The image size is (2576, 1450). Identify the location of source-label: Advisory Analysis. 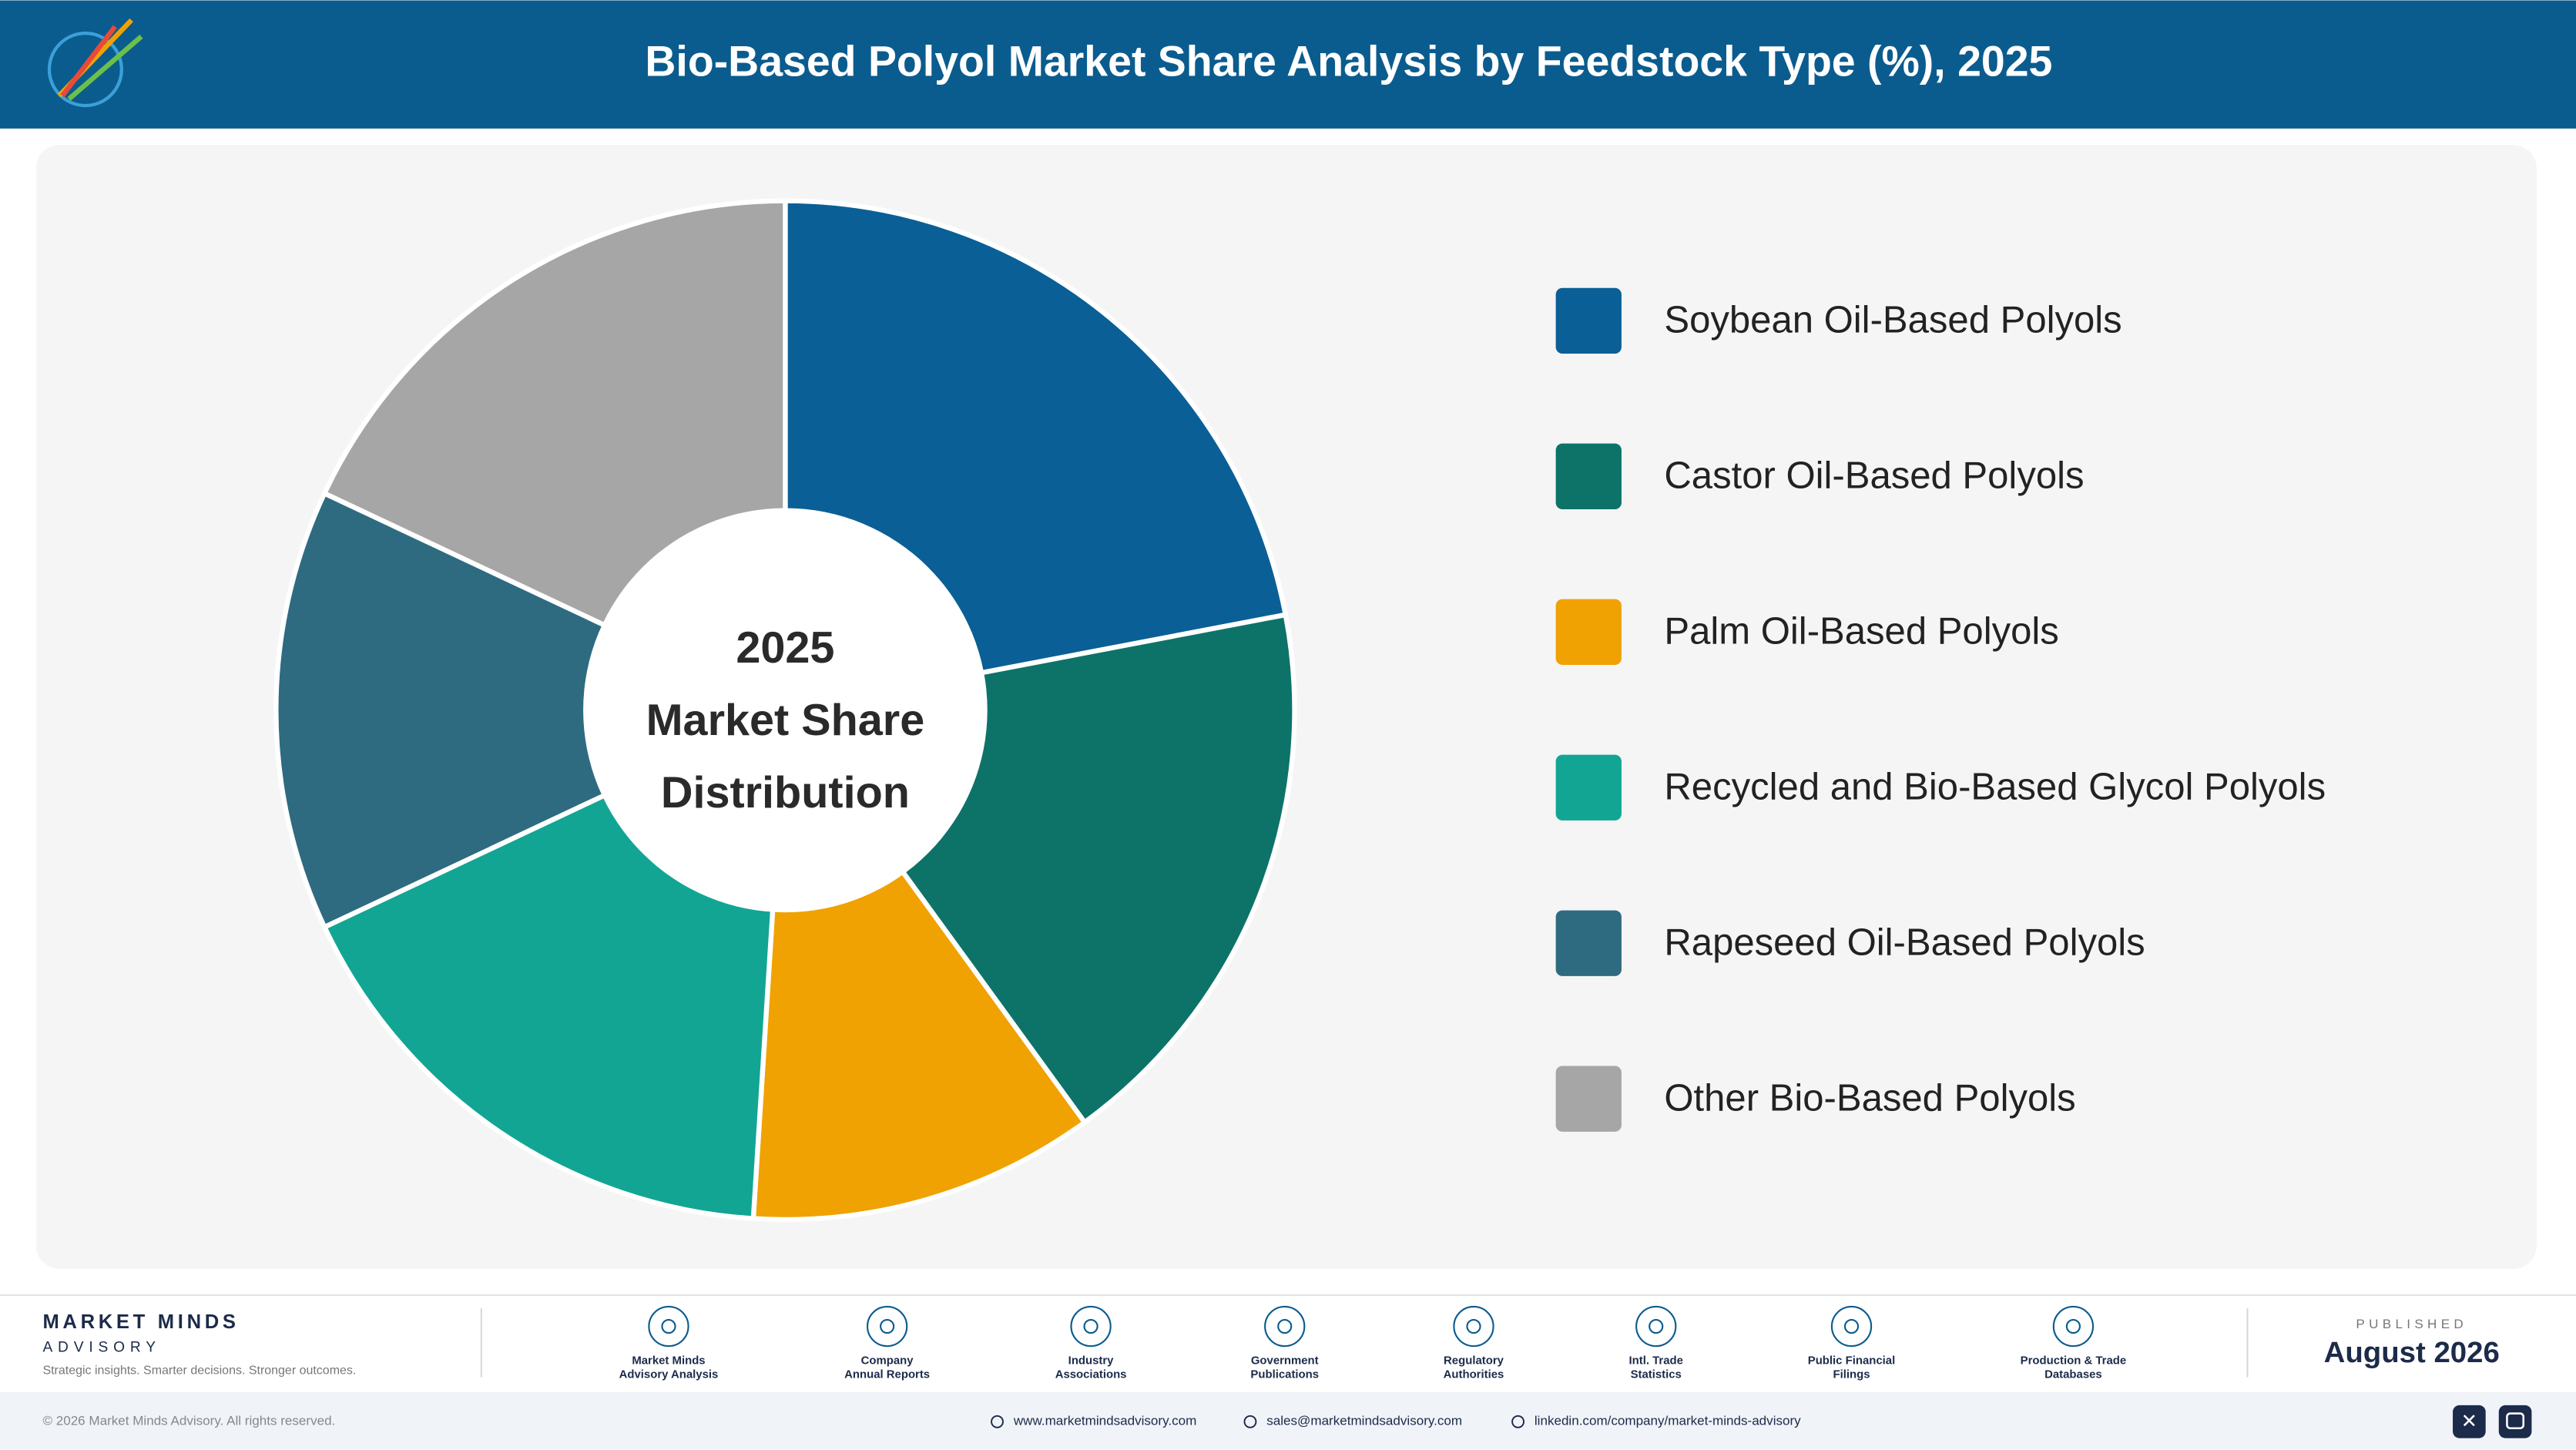
(669, 1374).